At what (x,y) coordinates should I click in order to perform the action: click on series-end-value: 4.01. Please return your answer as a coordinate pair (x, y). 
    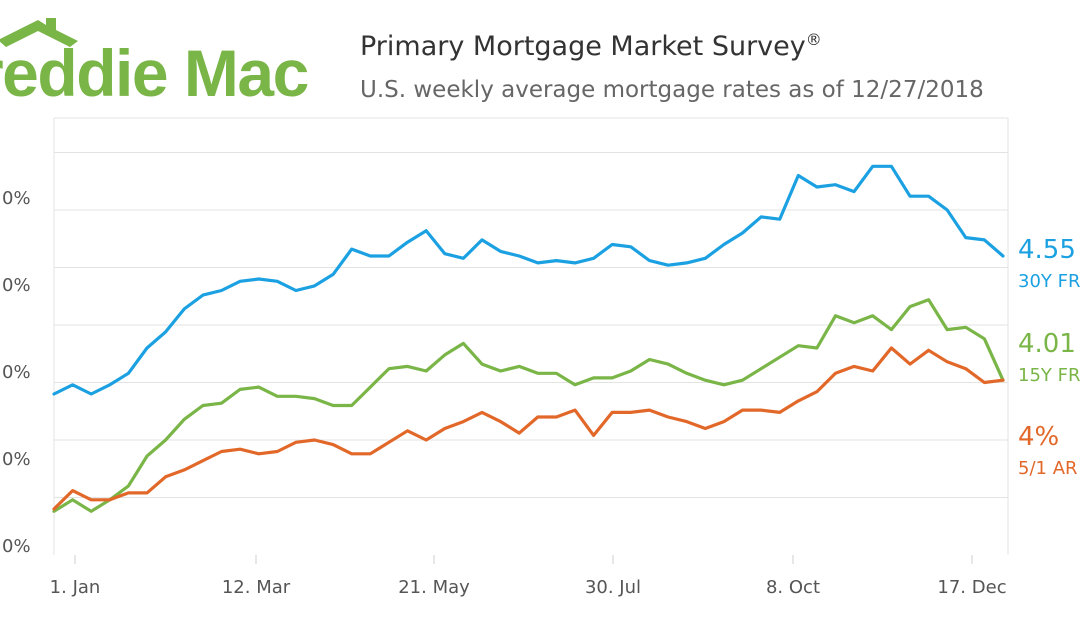
    Looking at the image, I should click on (1047, 344).